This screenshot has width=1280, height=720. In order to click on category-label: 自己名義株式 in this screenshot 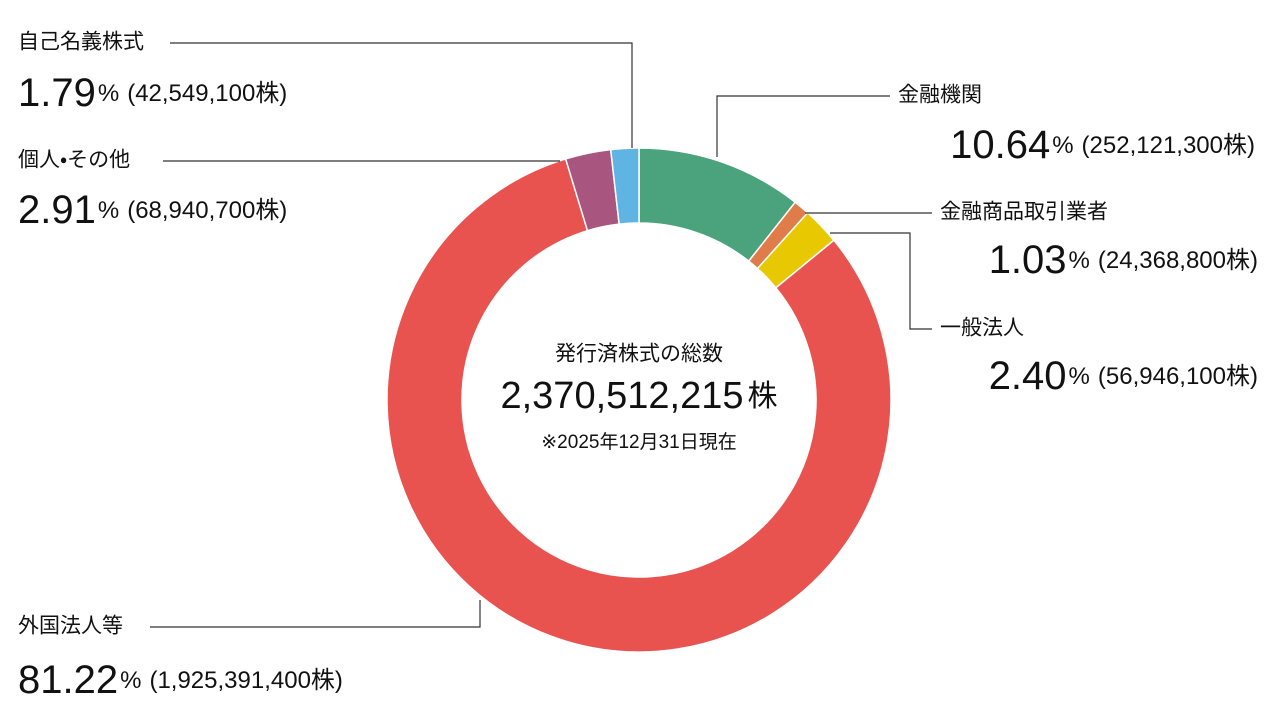, I will do `click(81, 42)`.